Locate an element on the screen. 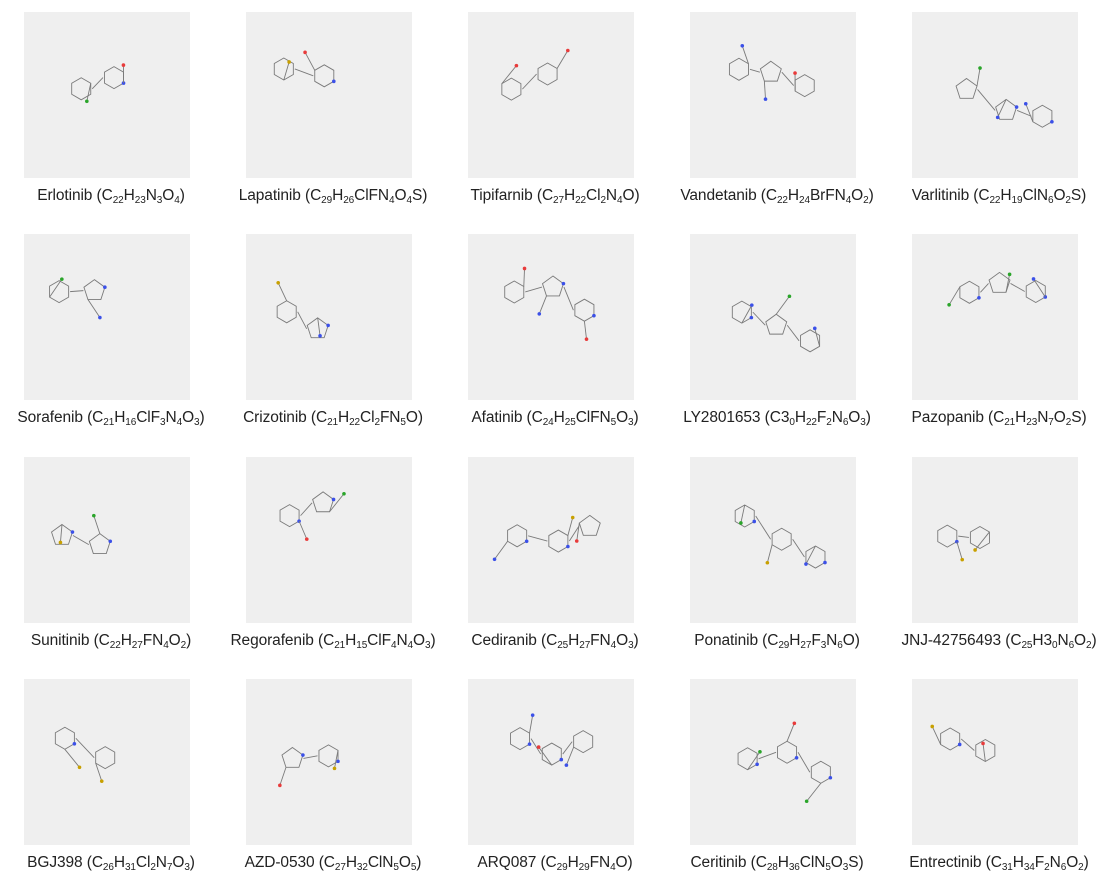  molecule-caption: BGJ398 (C26H31Cl2N7O3) is located at coordinates (111, 863).